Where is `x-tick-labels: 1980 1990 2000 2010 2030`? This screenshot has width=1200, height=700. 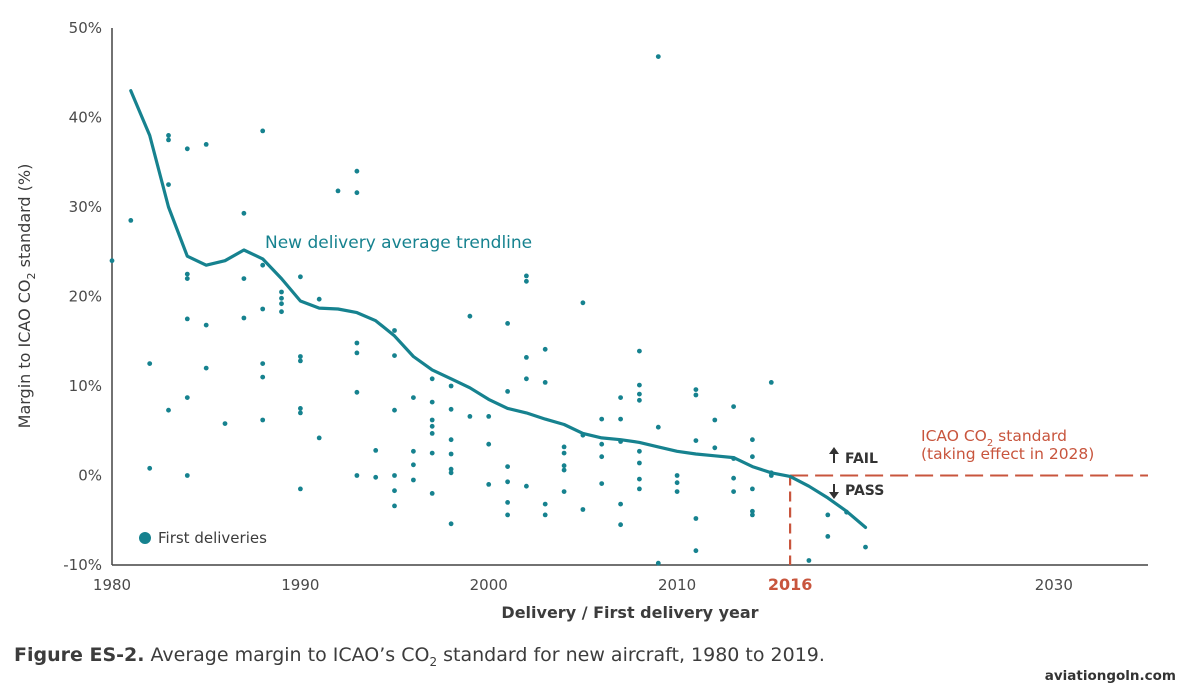
x-tick-labels: 1980 1990 2000 2010 2030 is located at coordinates (583, 585).